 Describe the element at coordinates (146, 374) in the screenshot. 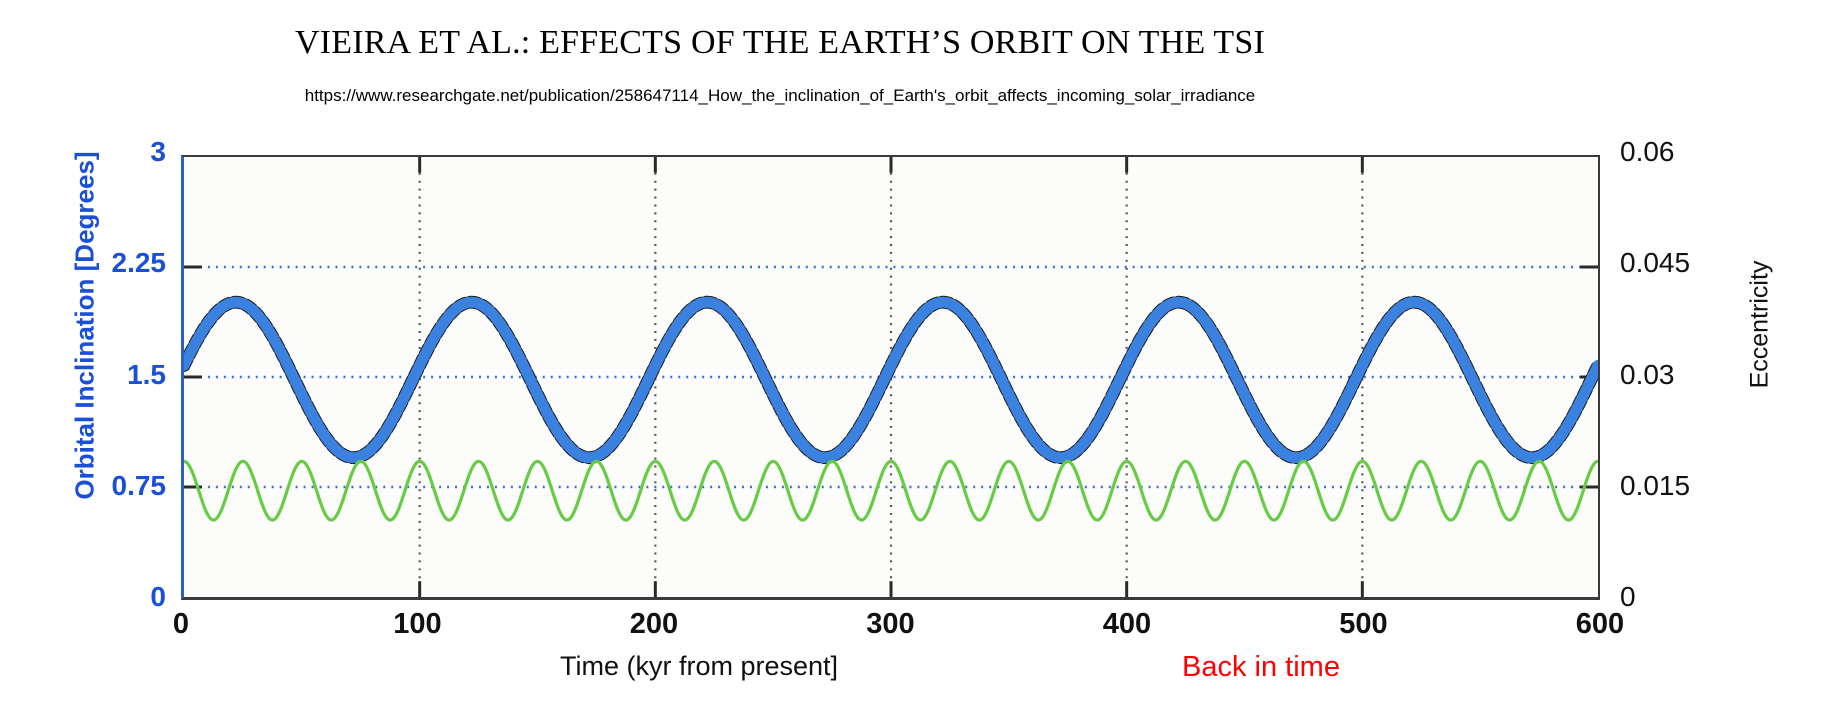

I see `y-axis-left-tick-1-5: 1.5` at that location.